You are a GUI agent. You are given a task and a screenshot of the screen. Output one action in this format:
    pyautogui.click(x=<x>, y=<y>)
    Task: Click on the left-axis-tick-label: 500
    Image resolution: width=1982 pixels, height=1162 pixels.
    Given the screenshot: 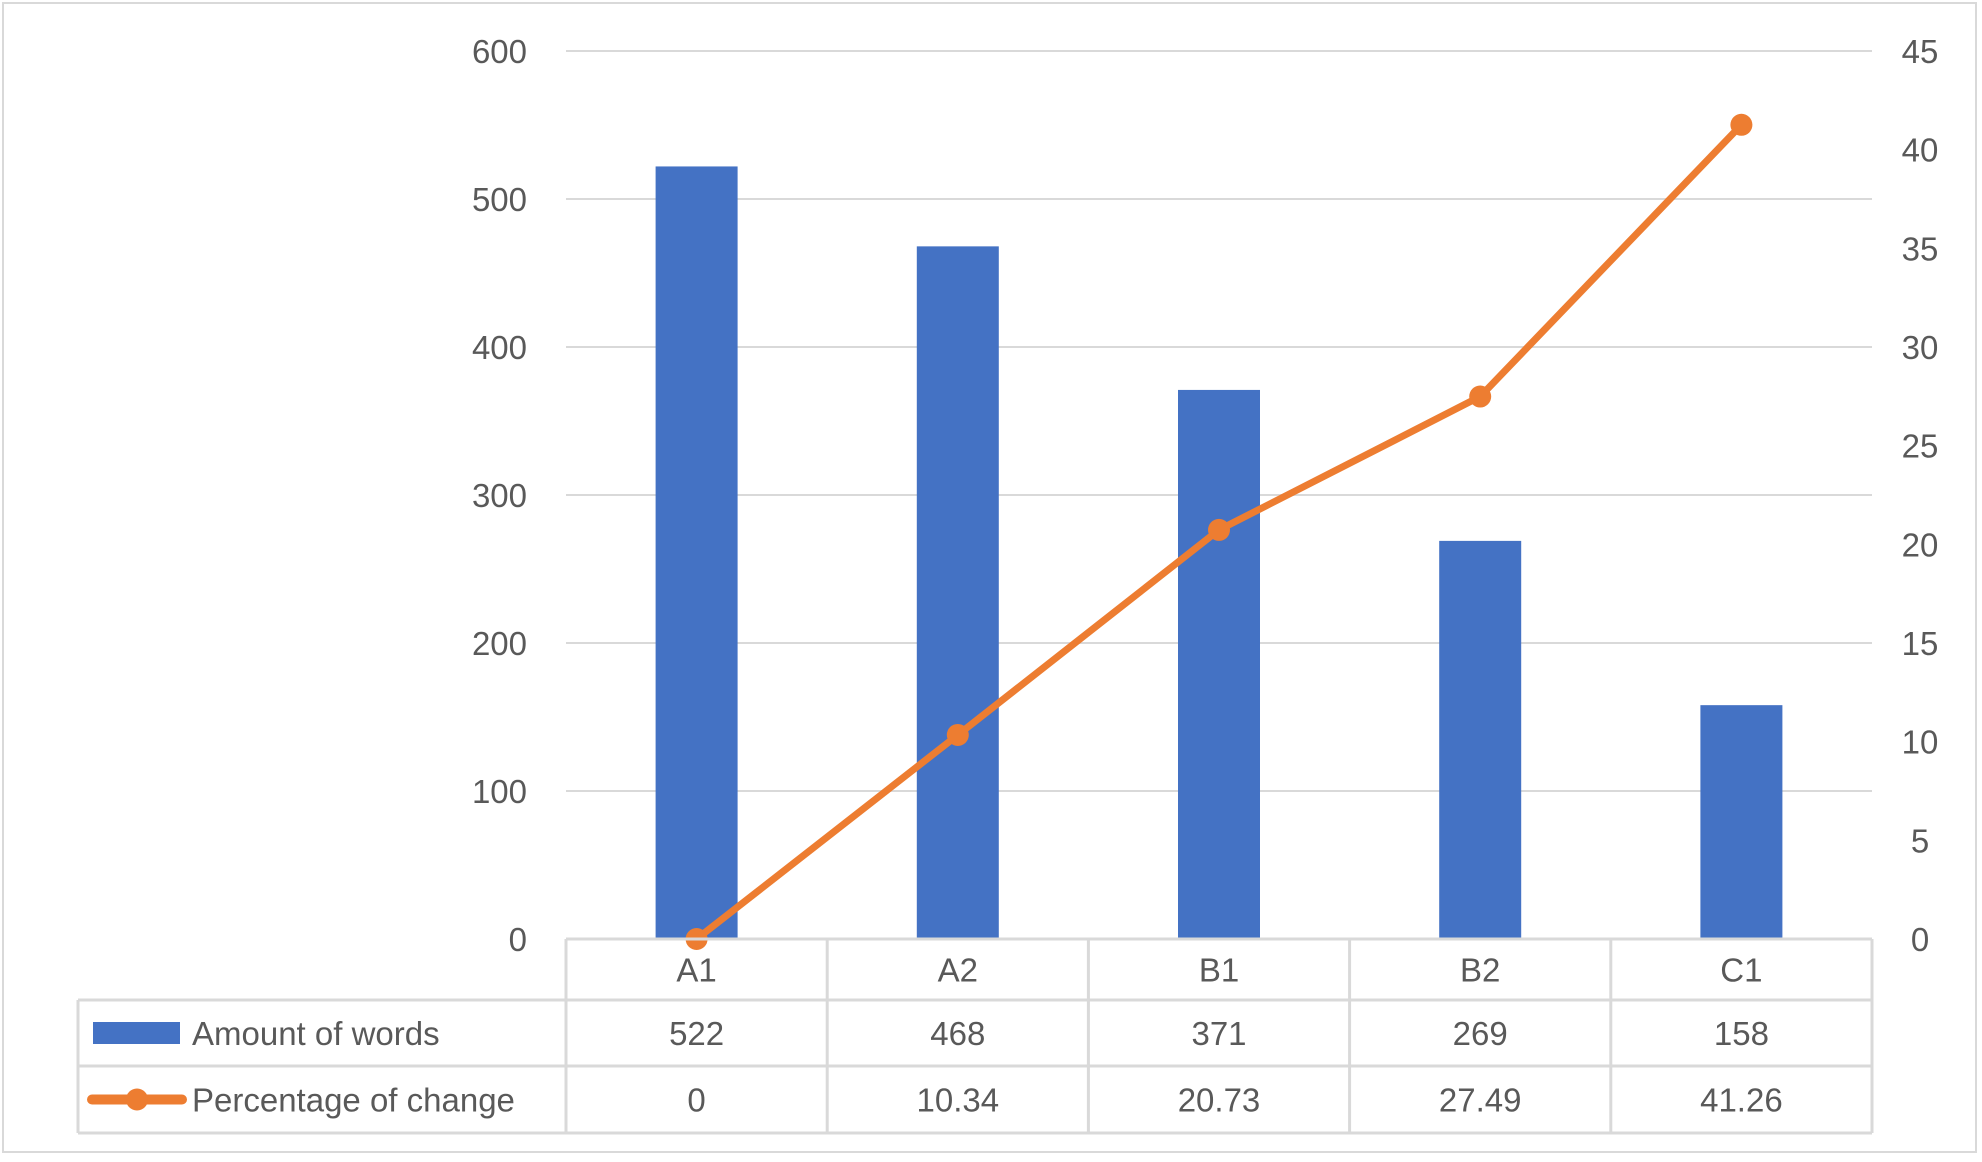 What is the action you would take?
    pyautogui.click(x=499, y=199)
    